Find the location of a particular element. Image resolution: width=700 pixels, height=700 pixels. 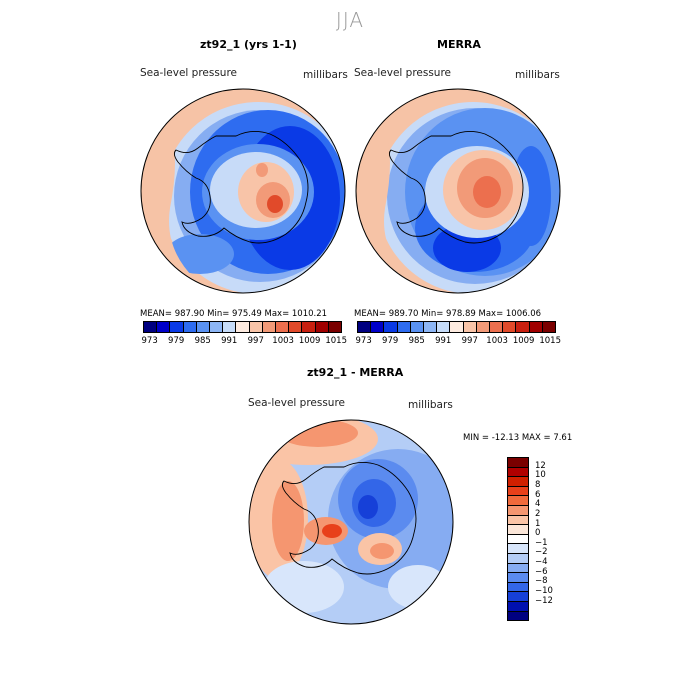

colorbar-label: 10 is located at coordinates (540, 475).